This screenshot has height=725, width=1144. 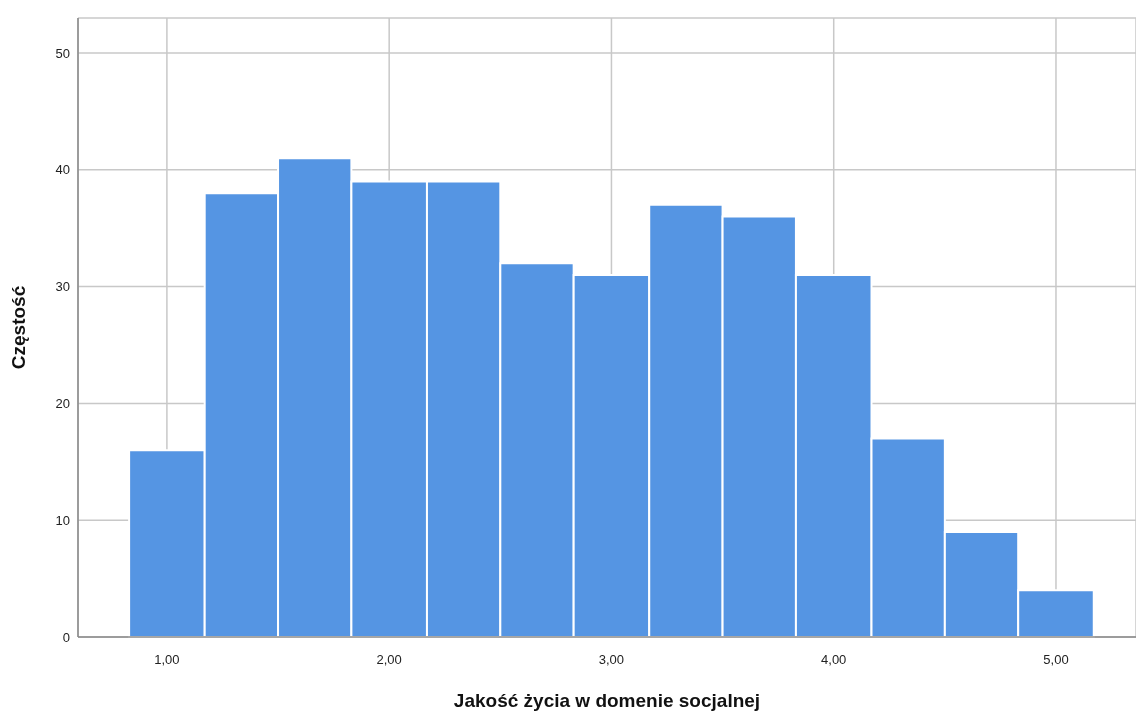 I want to click on y-tick-label: 30, so click(x=62, y=287).